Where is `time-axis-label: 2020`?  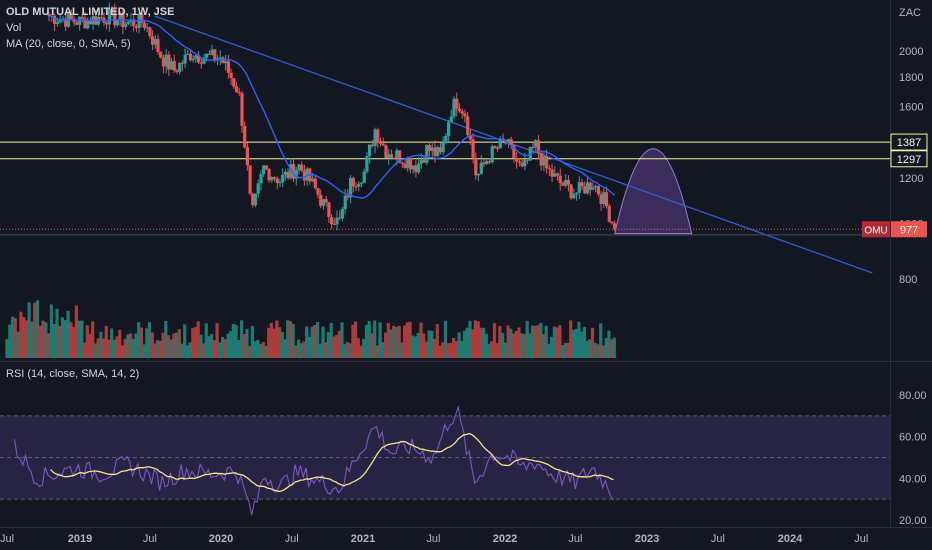 time-axis-label: 2020 is located at coordinates (221, 539).